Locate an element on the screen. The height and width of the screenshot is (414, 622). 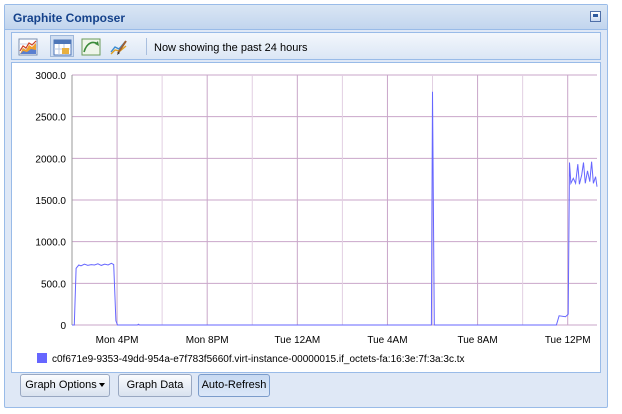
y-tick-label: 1500.0 is located at coordinates (50, 201).